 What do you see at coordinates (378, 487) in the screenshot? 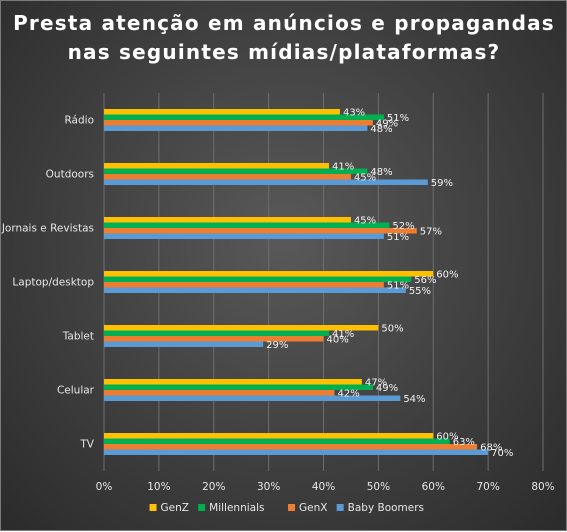
I see `x-tick-label: 50%` at bounding box center [378, 487].